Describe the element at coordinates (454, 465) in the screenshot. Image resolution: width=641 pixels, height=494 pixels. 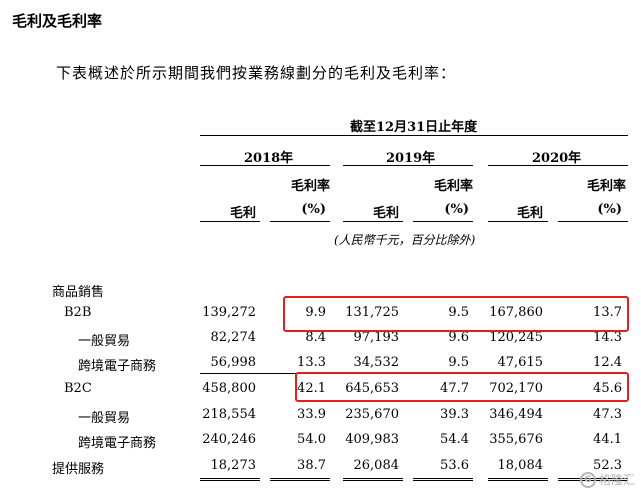
I see `table-cell: 53.6` at that location.